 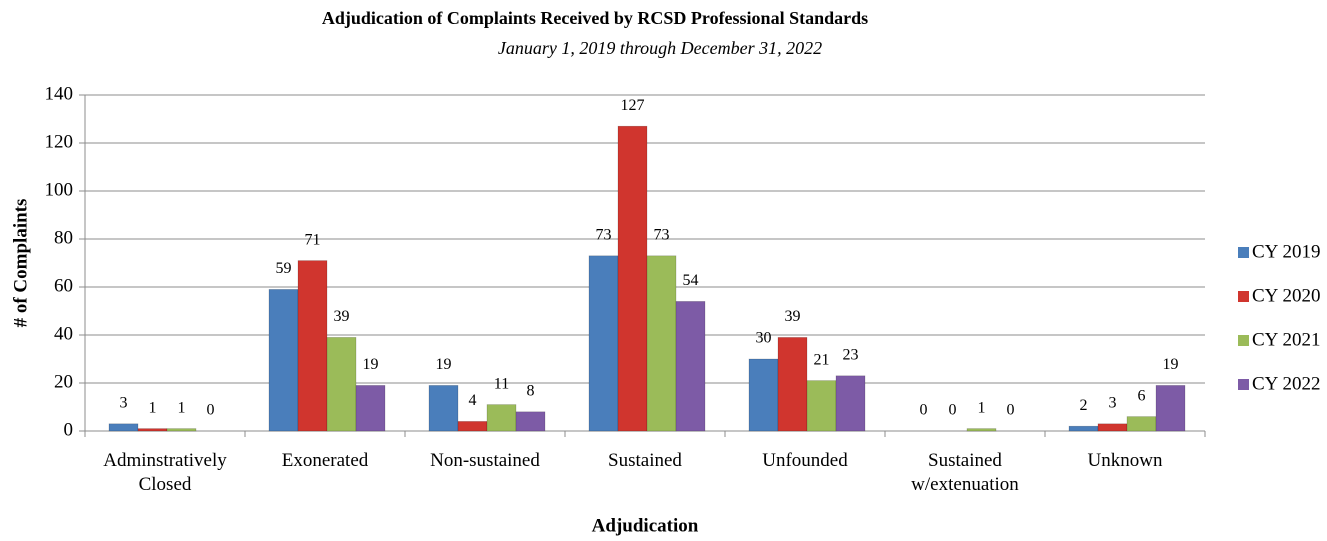 I want to click on x-tick-label: Sustained, so click(x=645, y=460).